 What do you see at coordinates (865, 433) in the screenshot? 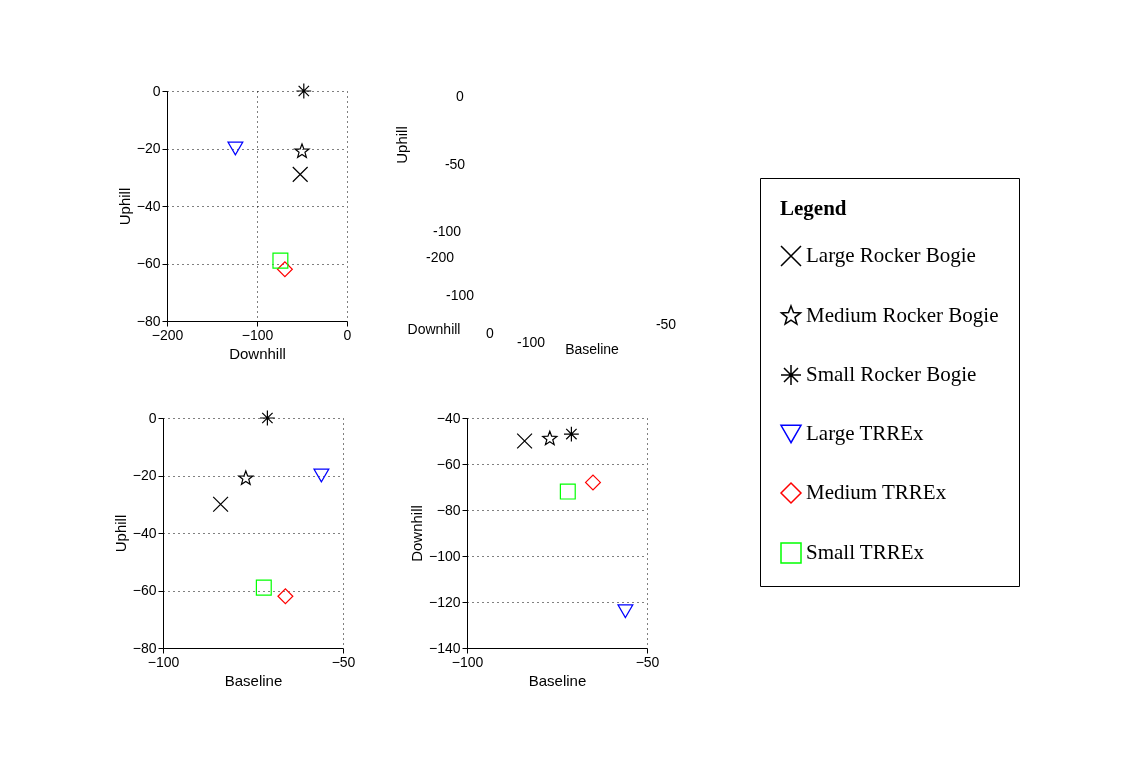
I see `legend-label: Large TRREx` at bounding box center [865, 433].